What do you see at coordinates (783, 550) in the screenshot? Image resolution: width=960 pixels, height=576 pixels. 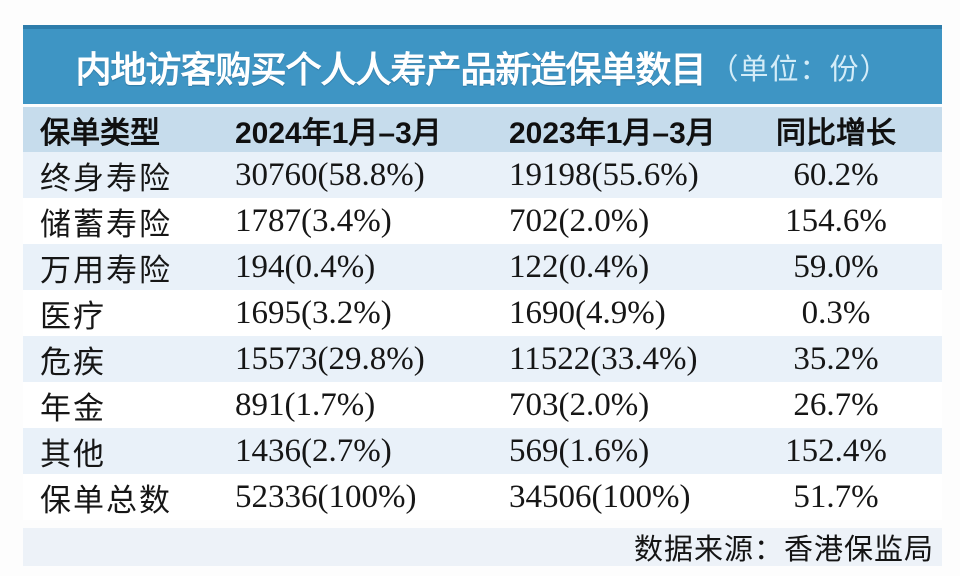 I see `source-note: 数据来源：香港保监局` at bounding box center [783, 550].